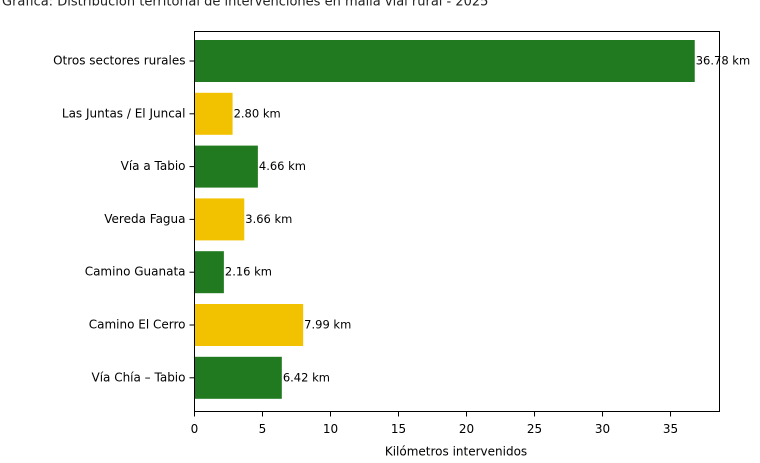  I want to click on x-tick-label-20: 20, so click(466, 429).